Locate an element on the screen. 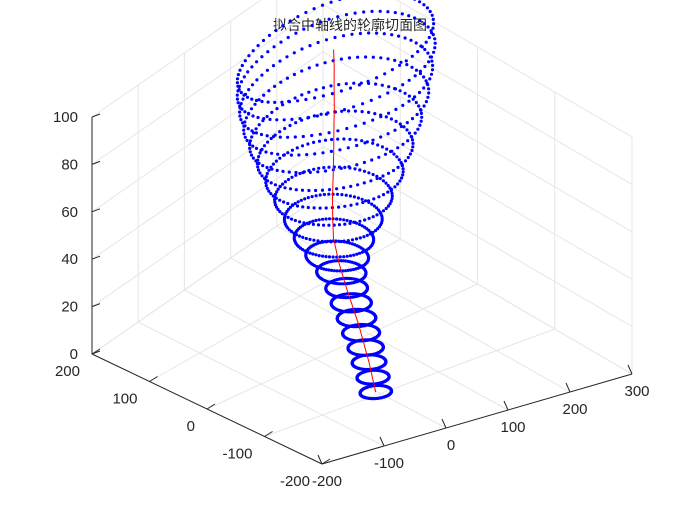 Image resolution: width=700 pixels, height=525 pixels. z-tick-label: 20 is located at coordinates (69, 307).